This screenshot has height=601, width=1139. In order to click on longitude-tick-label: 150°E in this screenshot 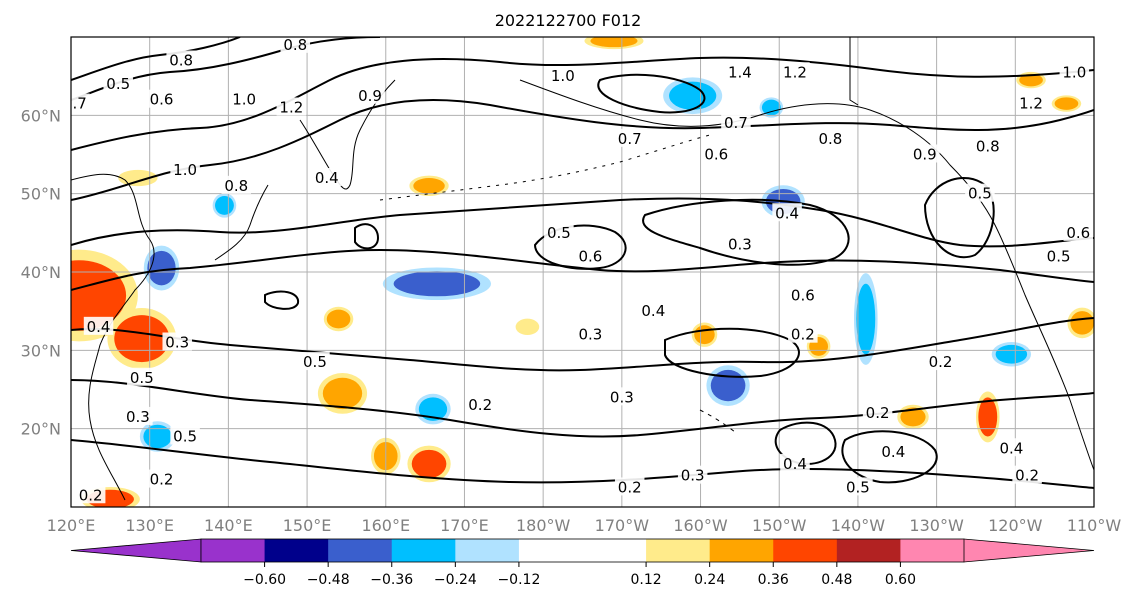, I will do `click(307, 525)`.